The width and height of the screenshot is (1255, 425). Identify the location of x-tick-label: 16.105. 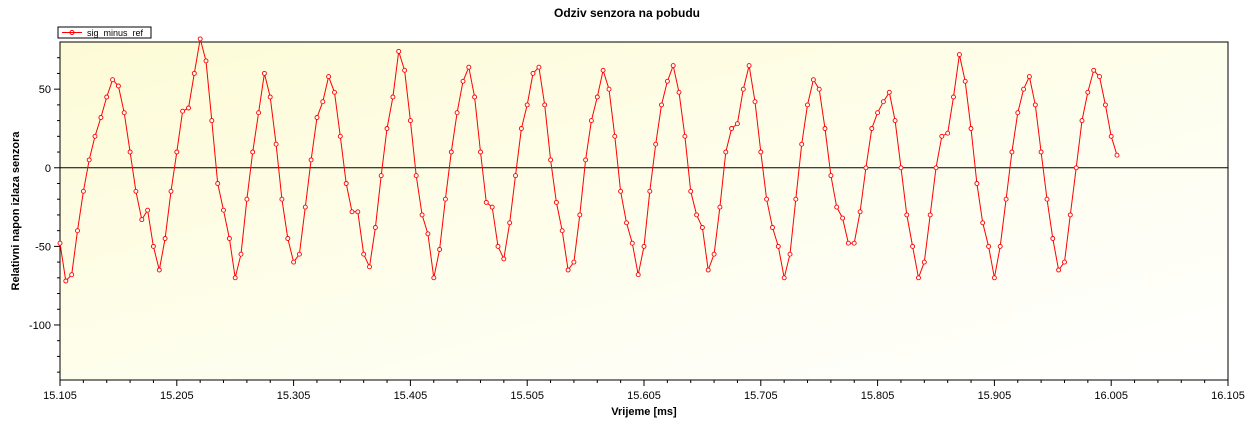
(1228, 396).